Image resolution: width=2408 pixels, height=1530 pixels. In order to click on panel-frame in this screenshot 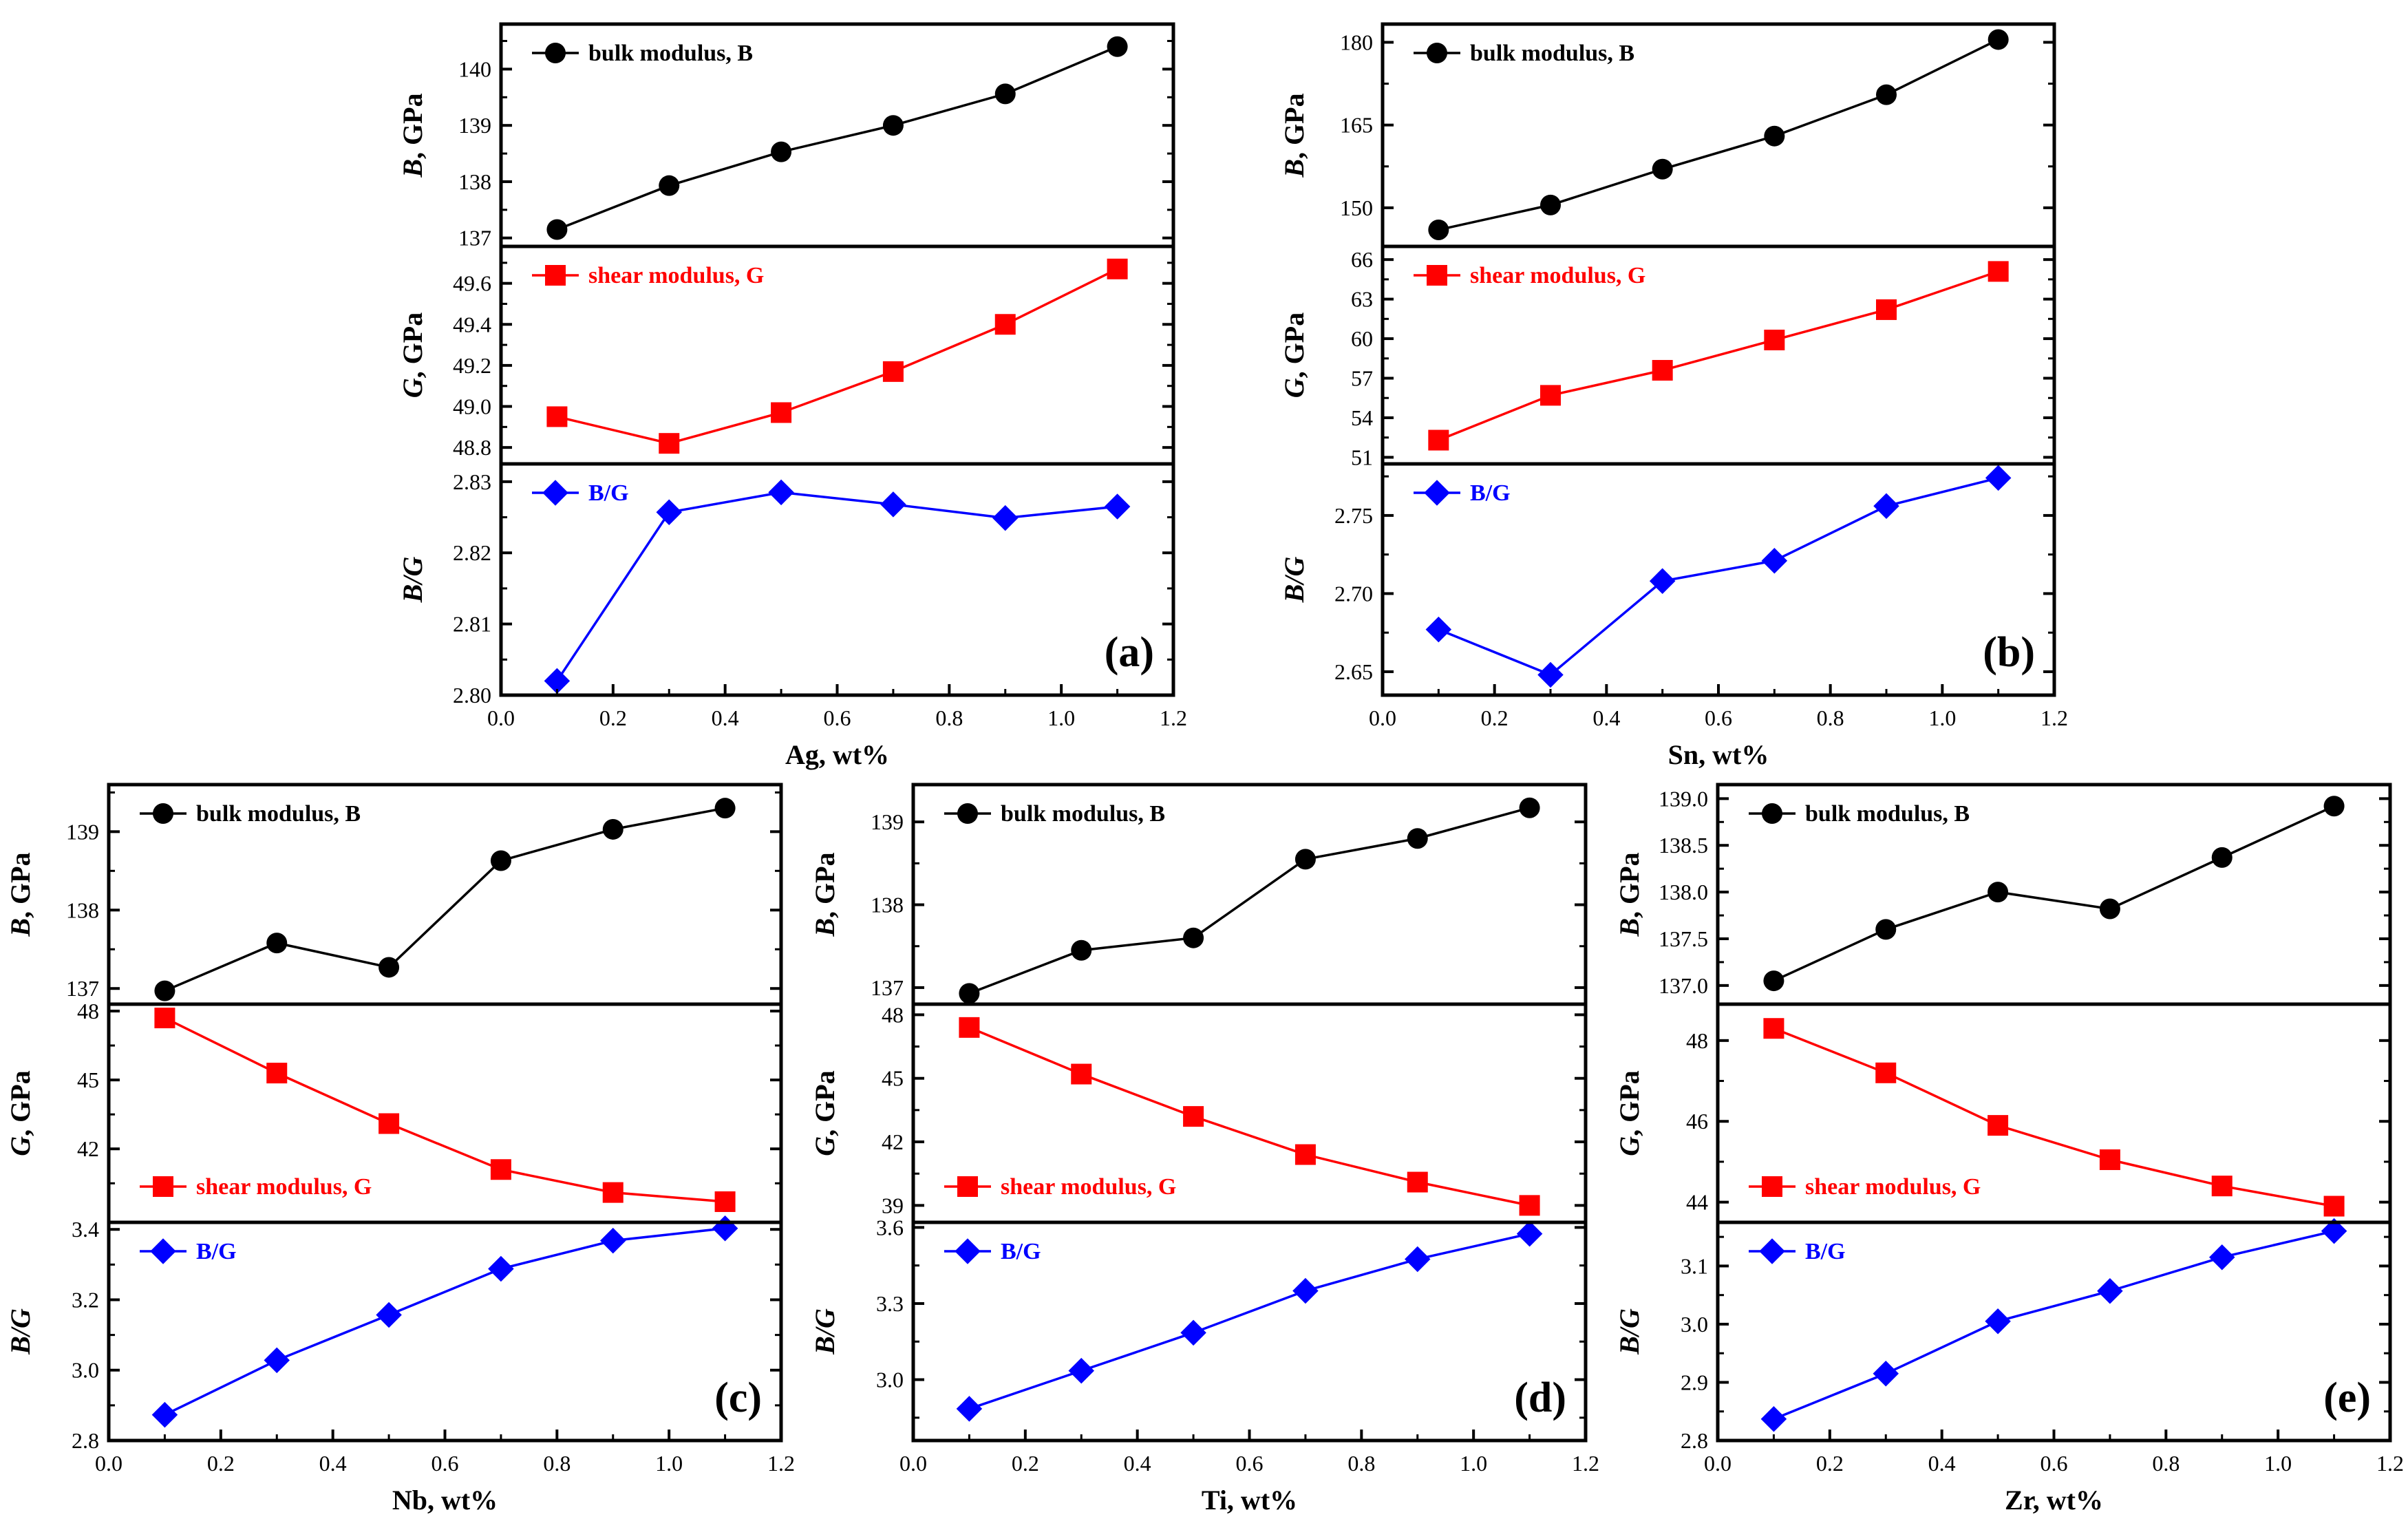, I will do `click(1718, 359)`.